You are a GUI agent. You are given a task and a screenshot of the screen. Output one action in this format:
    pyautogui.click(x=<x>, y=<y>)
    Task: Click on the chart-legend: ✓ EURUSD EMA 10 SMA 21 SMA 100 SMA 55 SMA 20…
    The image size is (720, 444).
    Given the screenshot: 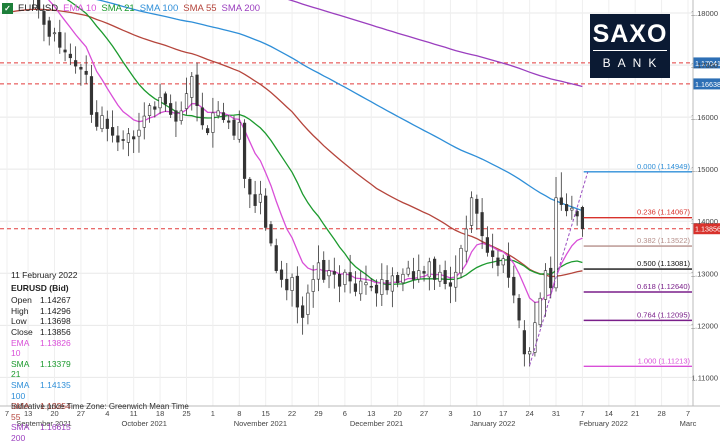 What is the action you would take?
    pyautogui.click(x=131, y=8)
    